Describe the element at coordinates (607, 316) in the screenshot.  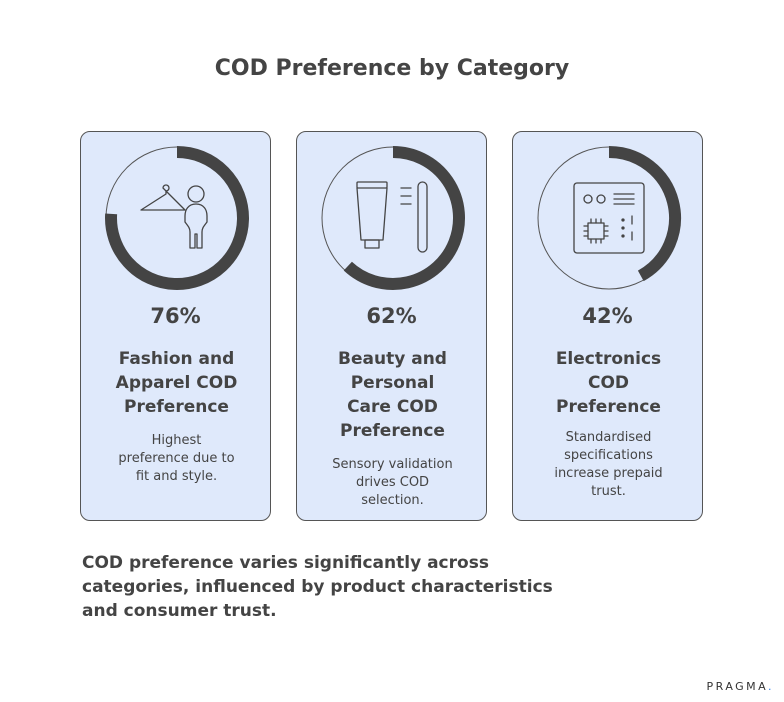
I see `percent-label-electronics: 42%` at that location.